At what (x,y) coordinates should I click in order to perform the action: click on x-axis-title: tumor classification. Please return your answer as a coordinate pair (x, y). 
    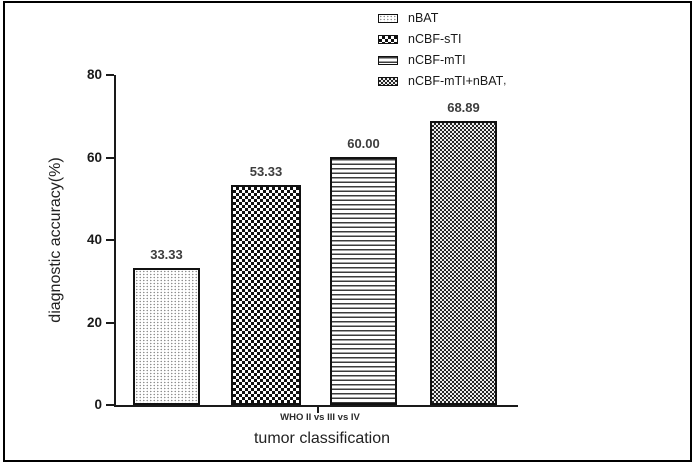
    Looking at the image, I should click on (322, 438).